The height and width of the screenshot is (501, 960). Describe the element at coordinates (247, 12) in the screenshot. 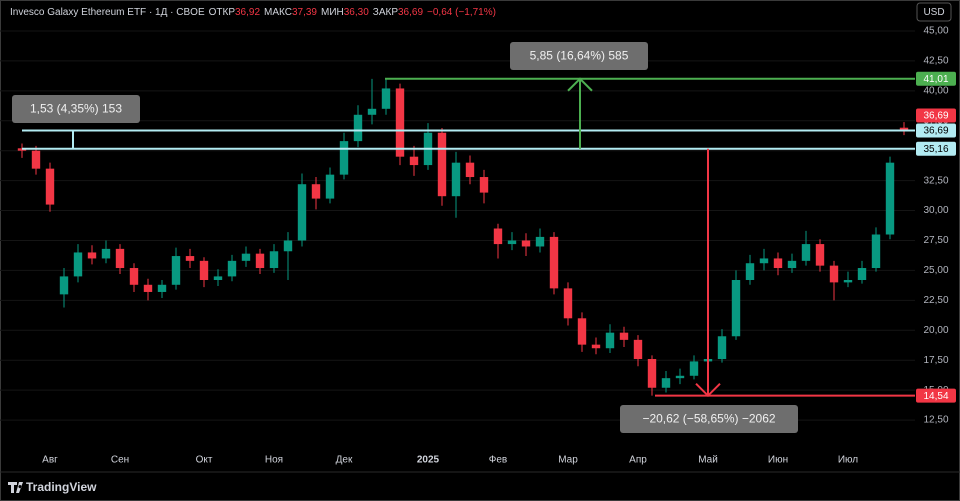

I see `stat-value: 36,92` at that location.